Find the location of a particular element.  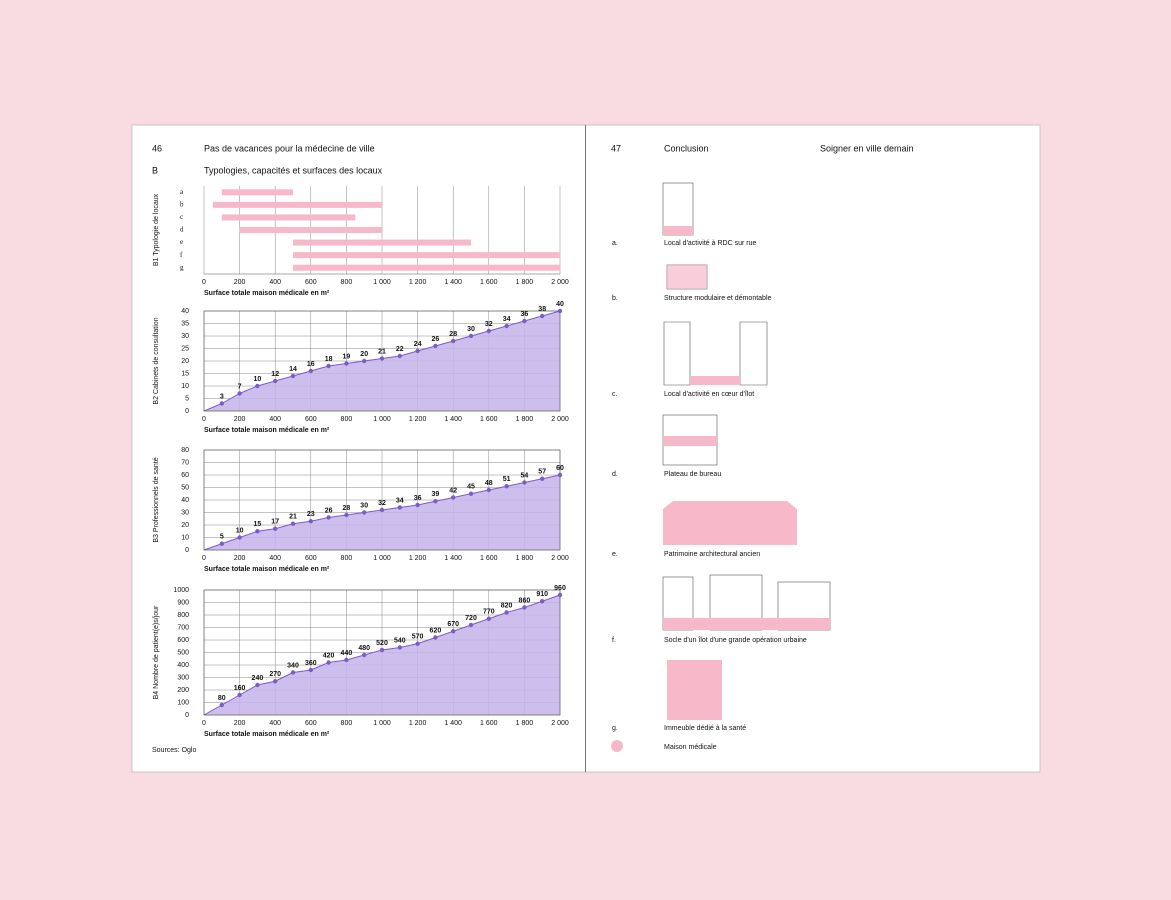

value-label: 360 is located at coordinates (311, 663).